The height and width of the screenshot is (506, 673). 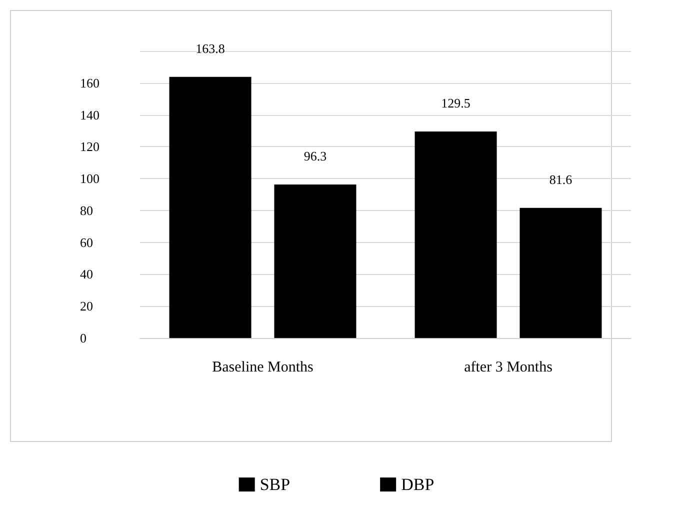 I want to click on data-label: 81.6, so click(x=561, y=179).